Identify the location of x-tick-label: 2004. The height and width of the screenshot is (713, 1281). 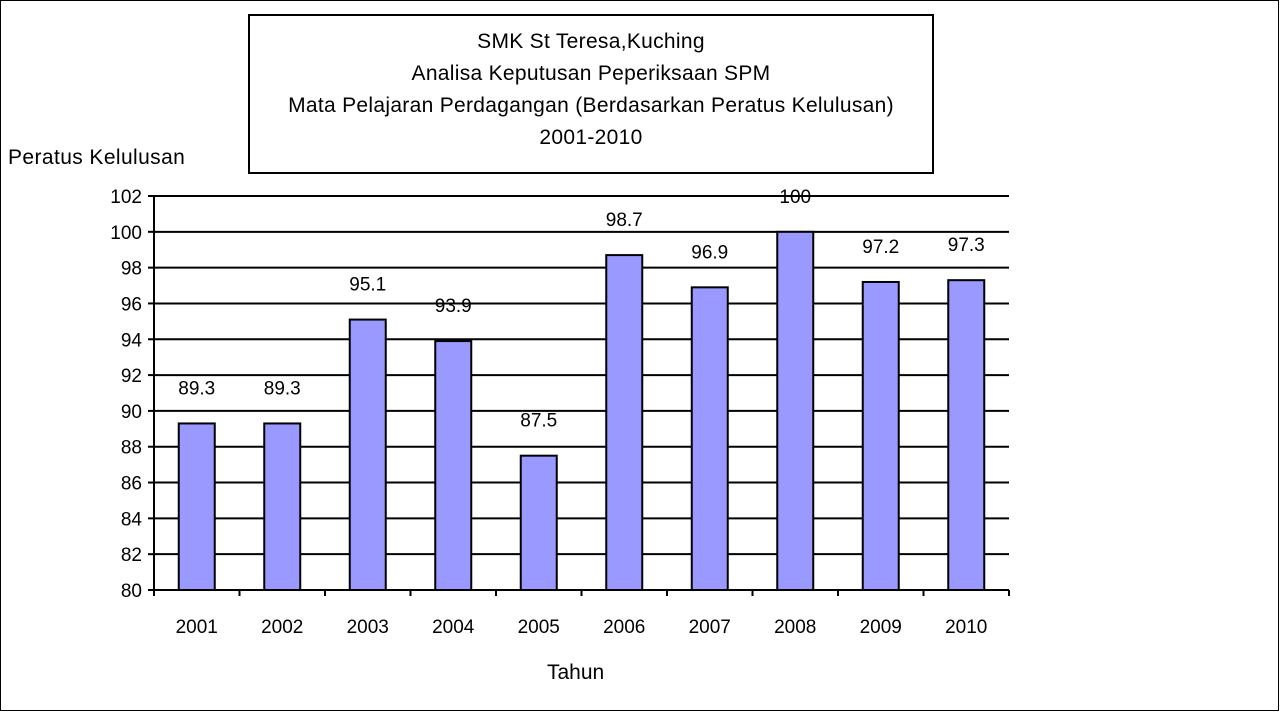
(453, 627).